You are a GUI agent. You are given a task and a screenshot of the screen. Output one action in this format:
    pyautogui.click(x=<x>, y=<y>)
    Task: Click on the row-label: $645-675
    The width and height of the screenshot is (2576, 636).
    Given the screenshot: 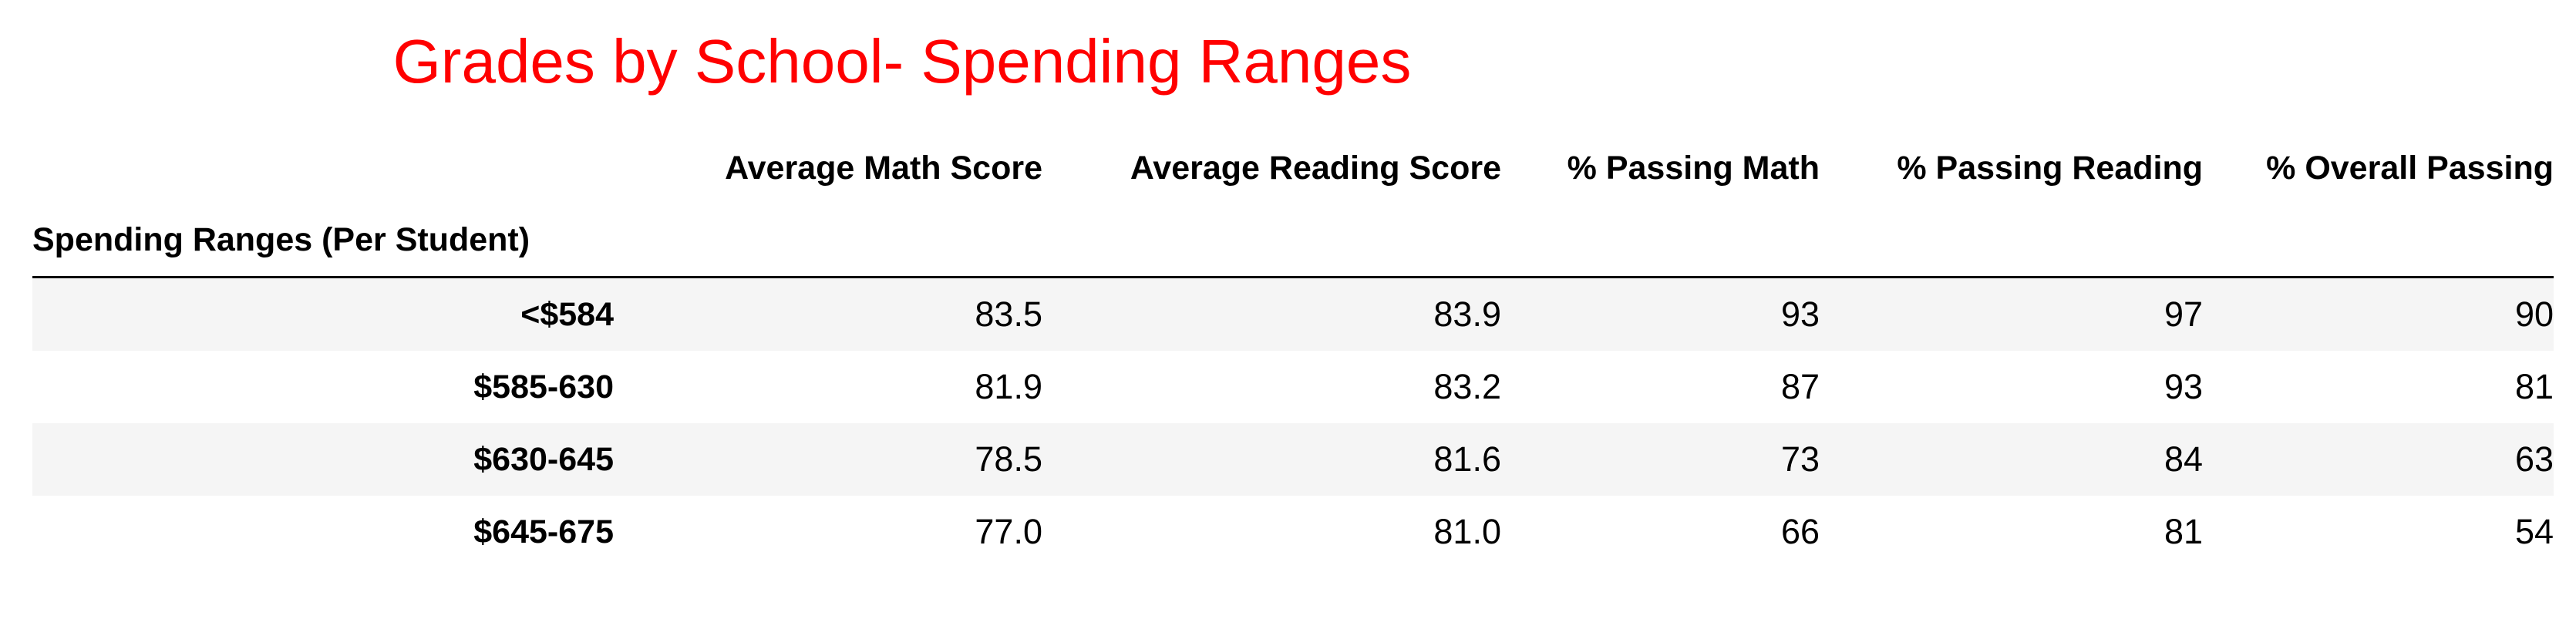 What is the action you would take?
    pyautogui.click(x=543, y=532)
    